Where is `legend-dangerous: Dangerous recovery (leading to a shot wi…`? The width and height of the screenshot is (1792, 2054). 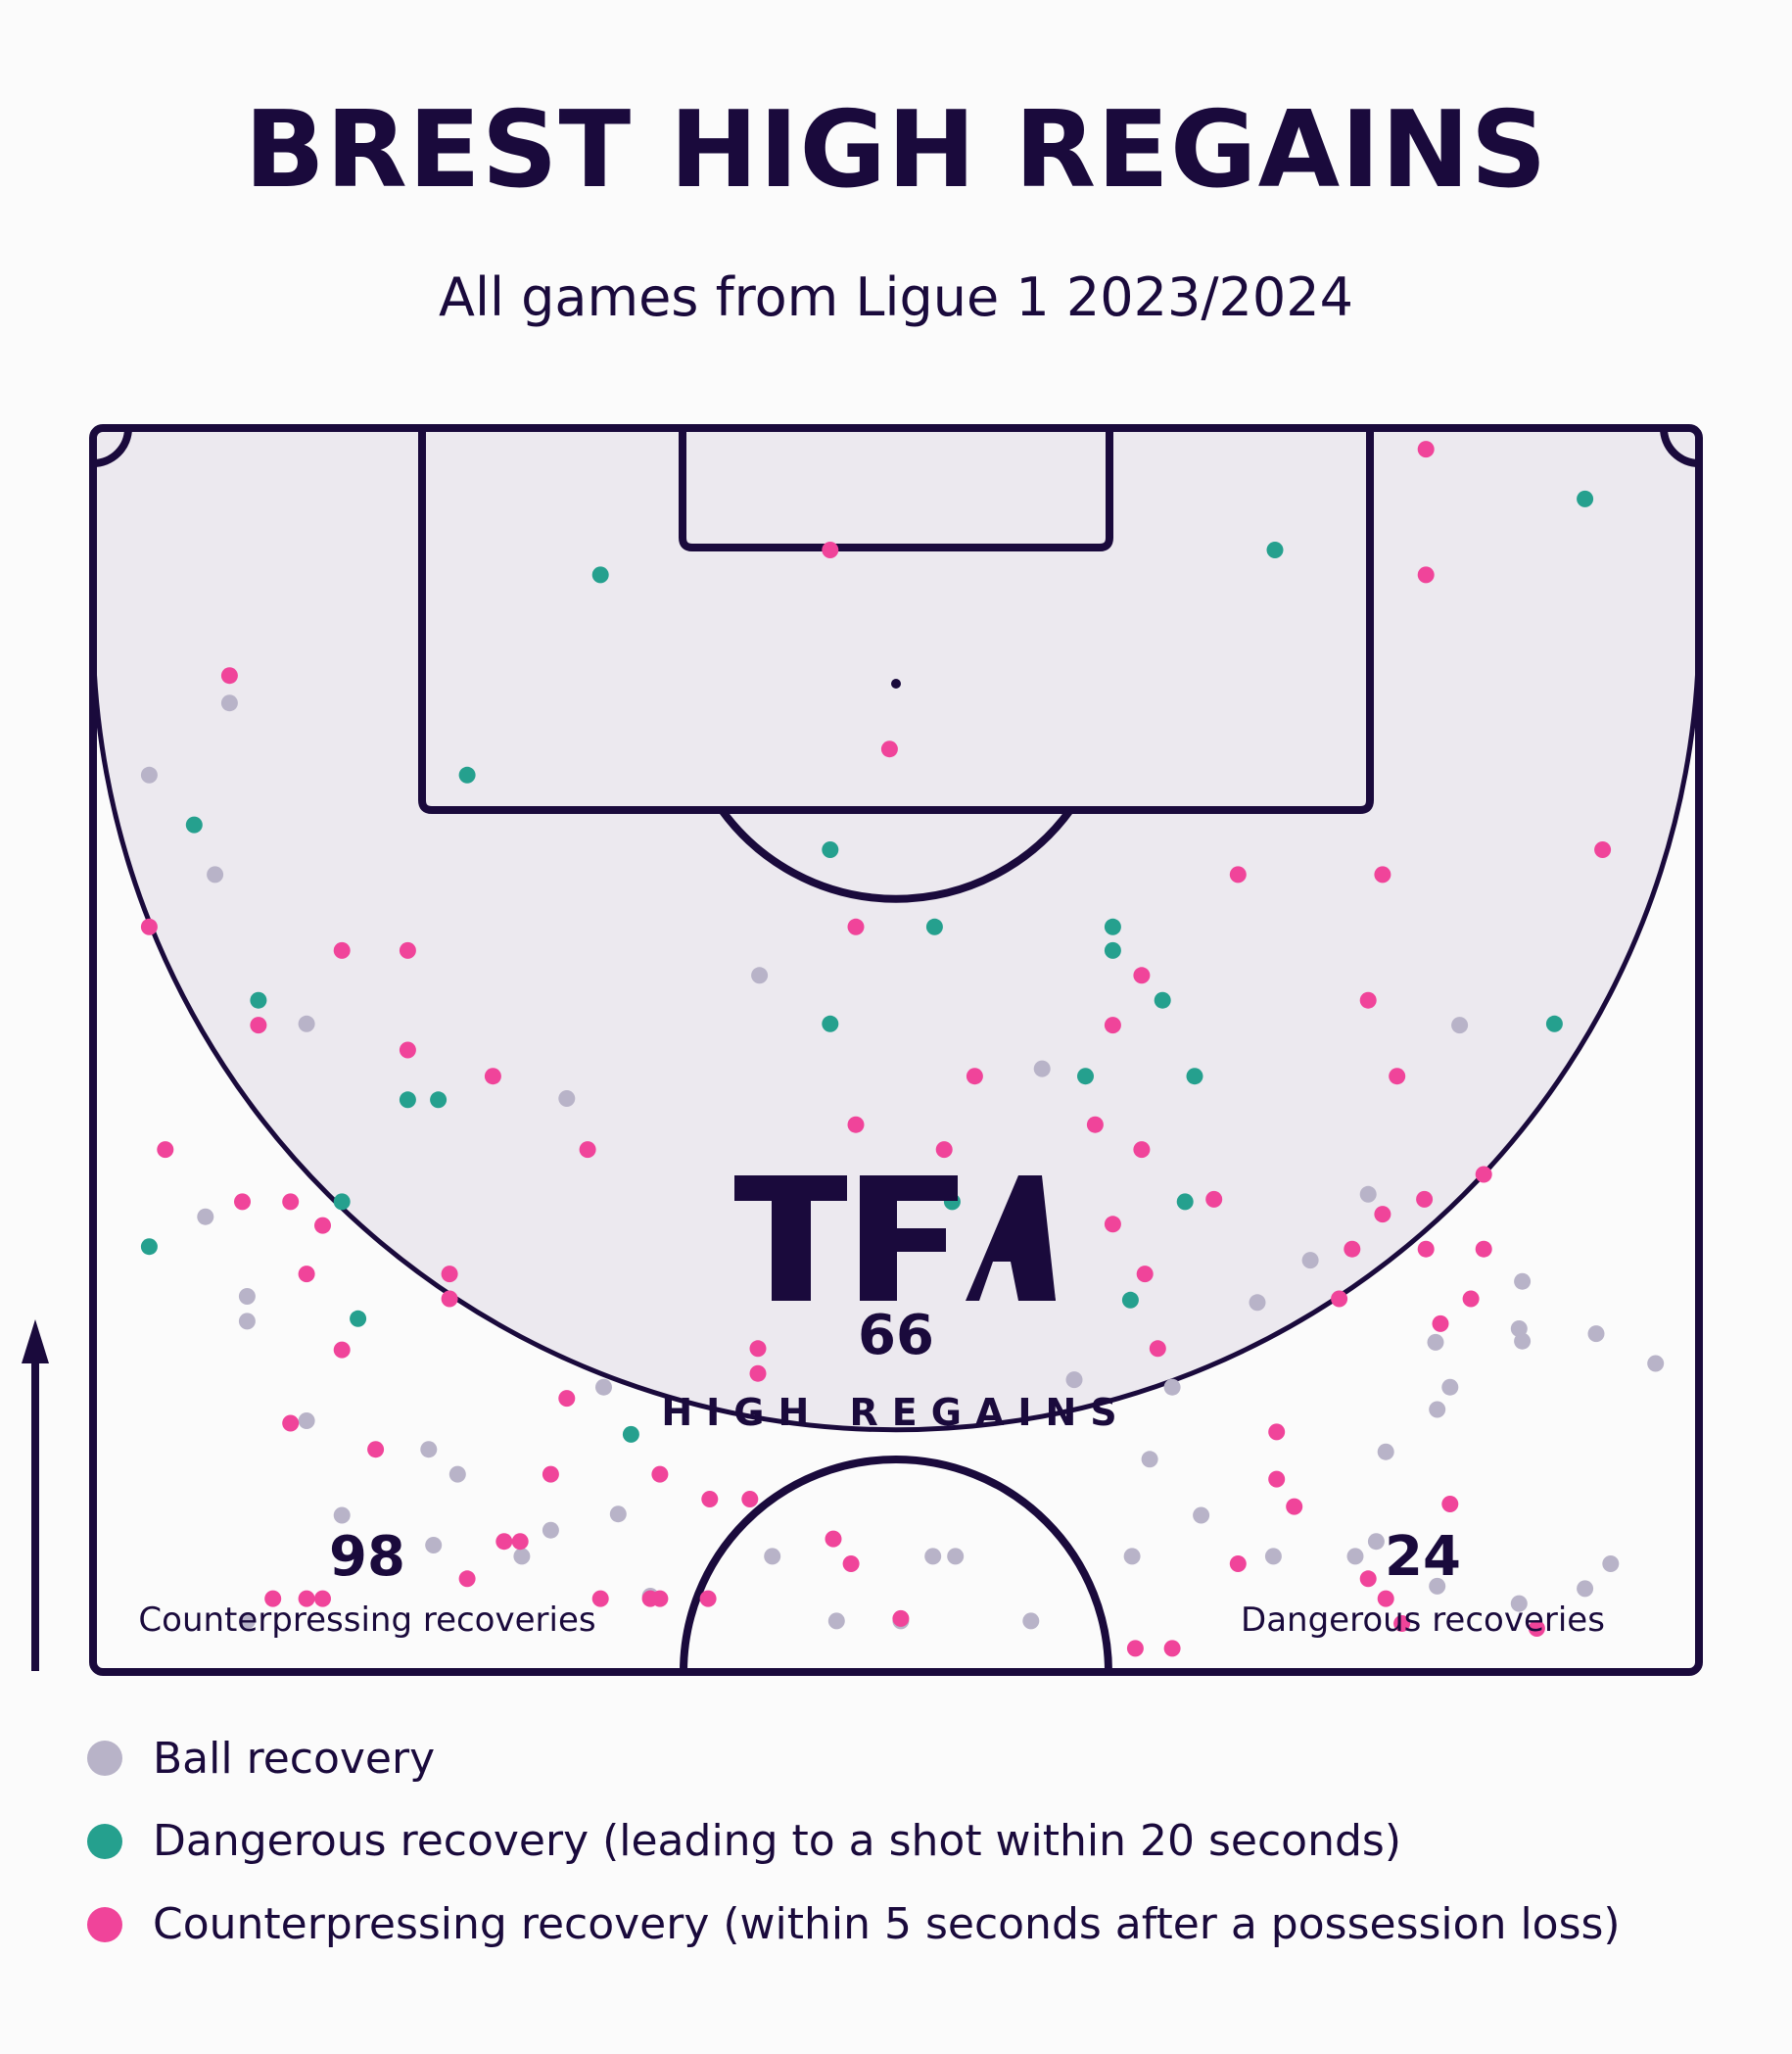 legend-dangerous: Dangerous recovery (leading to a shot wi… is located at coordinates (777, 1841).